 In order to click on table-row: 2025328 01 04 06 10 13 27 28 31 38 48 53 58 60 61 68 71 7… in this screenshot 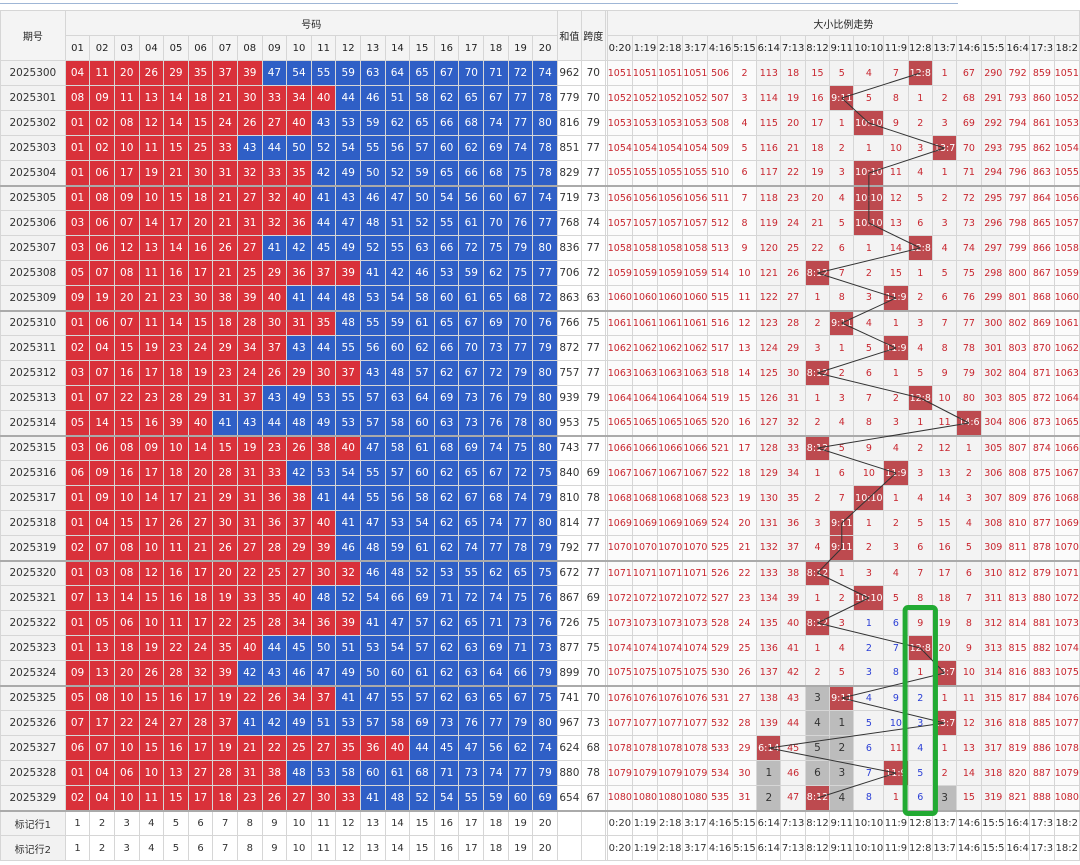, I will do `click(540, 773)`.